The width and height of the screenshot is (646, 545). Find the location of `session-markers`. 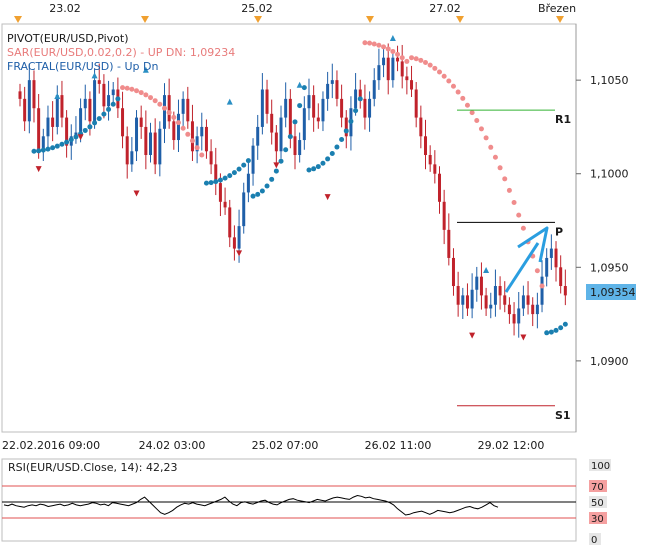

session-markers is located at coordinates (289, 19).